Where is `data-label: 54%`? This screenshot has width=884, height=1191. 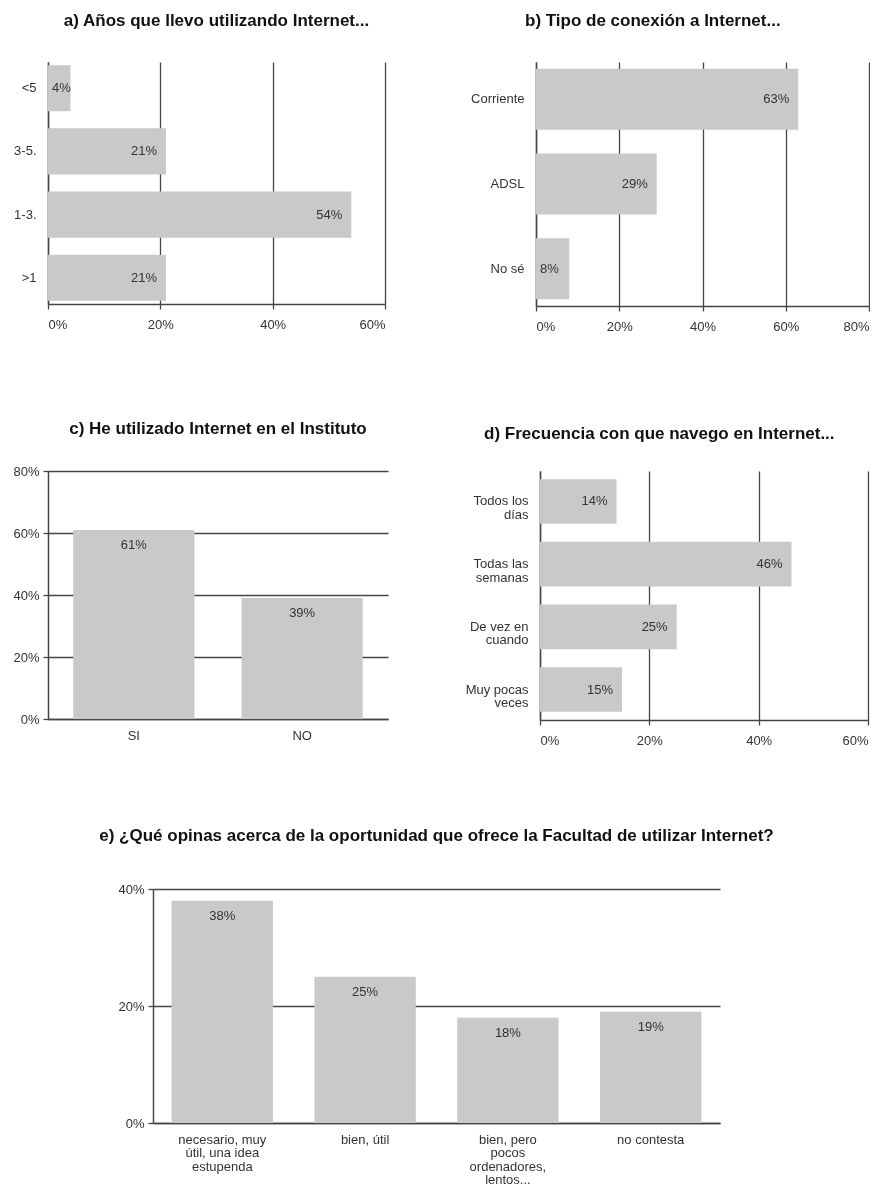 data-label: 54% is located at coordinates (329, 214).